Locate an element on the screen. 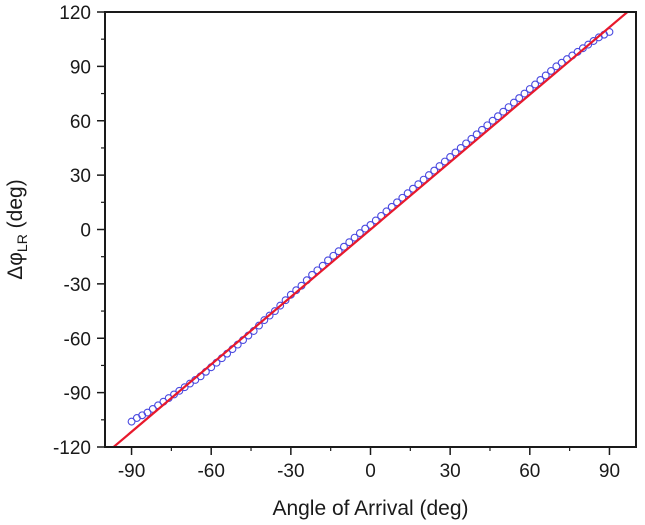  x-tick-label: 30 is located at coordinates (450, 471).